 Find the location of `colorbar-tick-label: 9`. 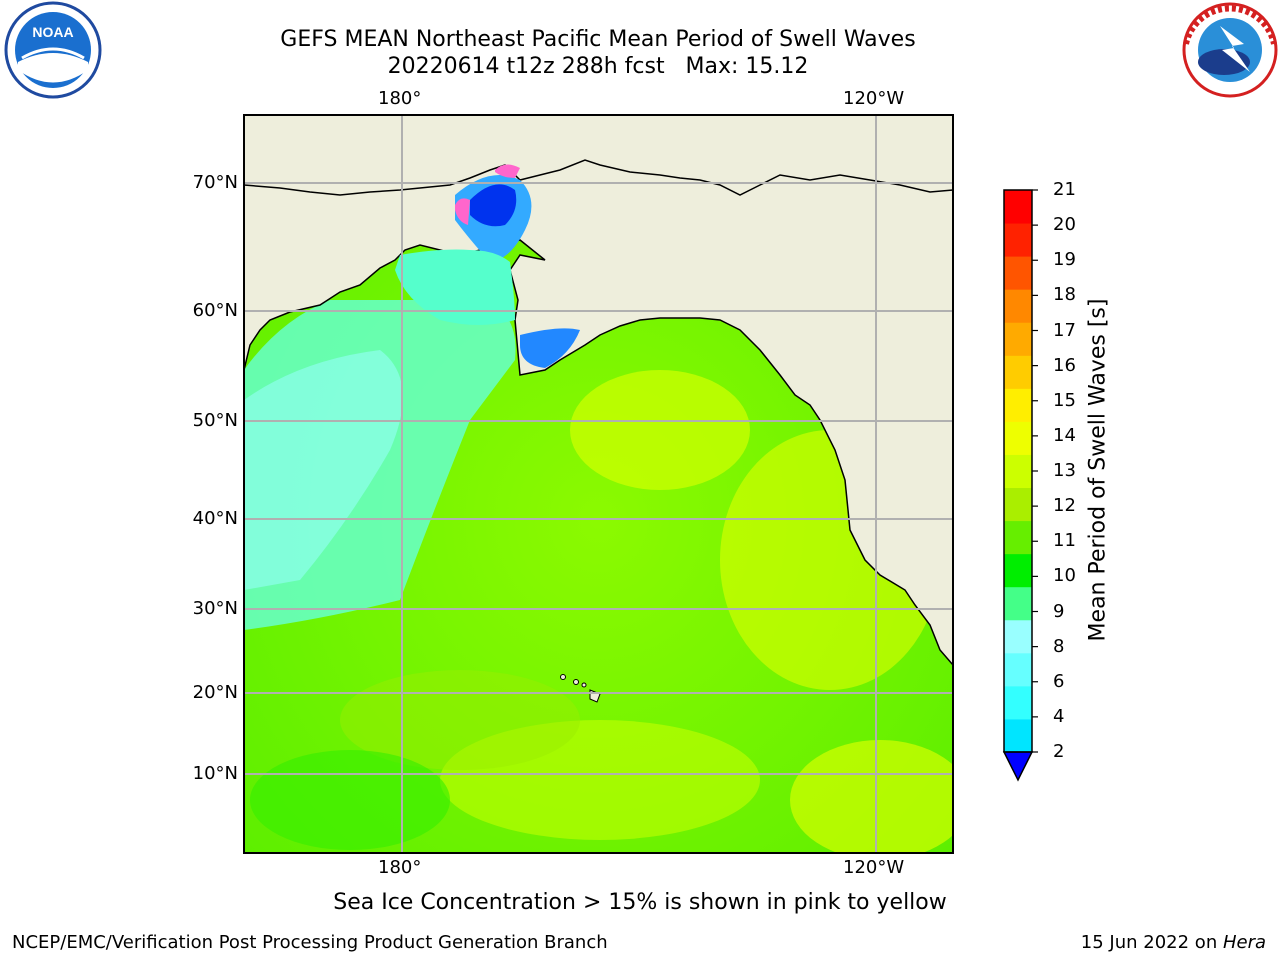

colorbar-tick-label: 9 is located at coordinates (1059, 611).